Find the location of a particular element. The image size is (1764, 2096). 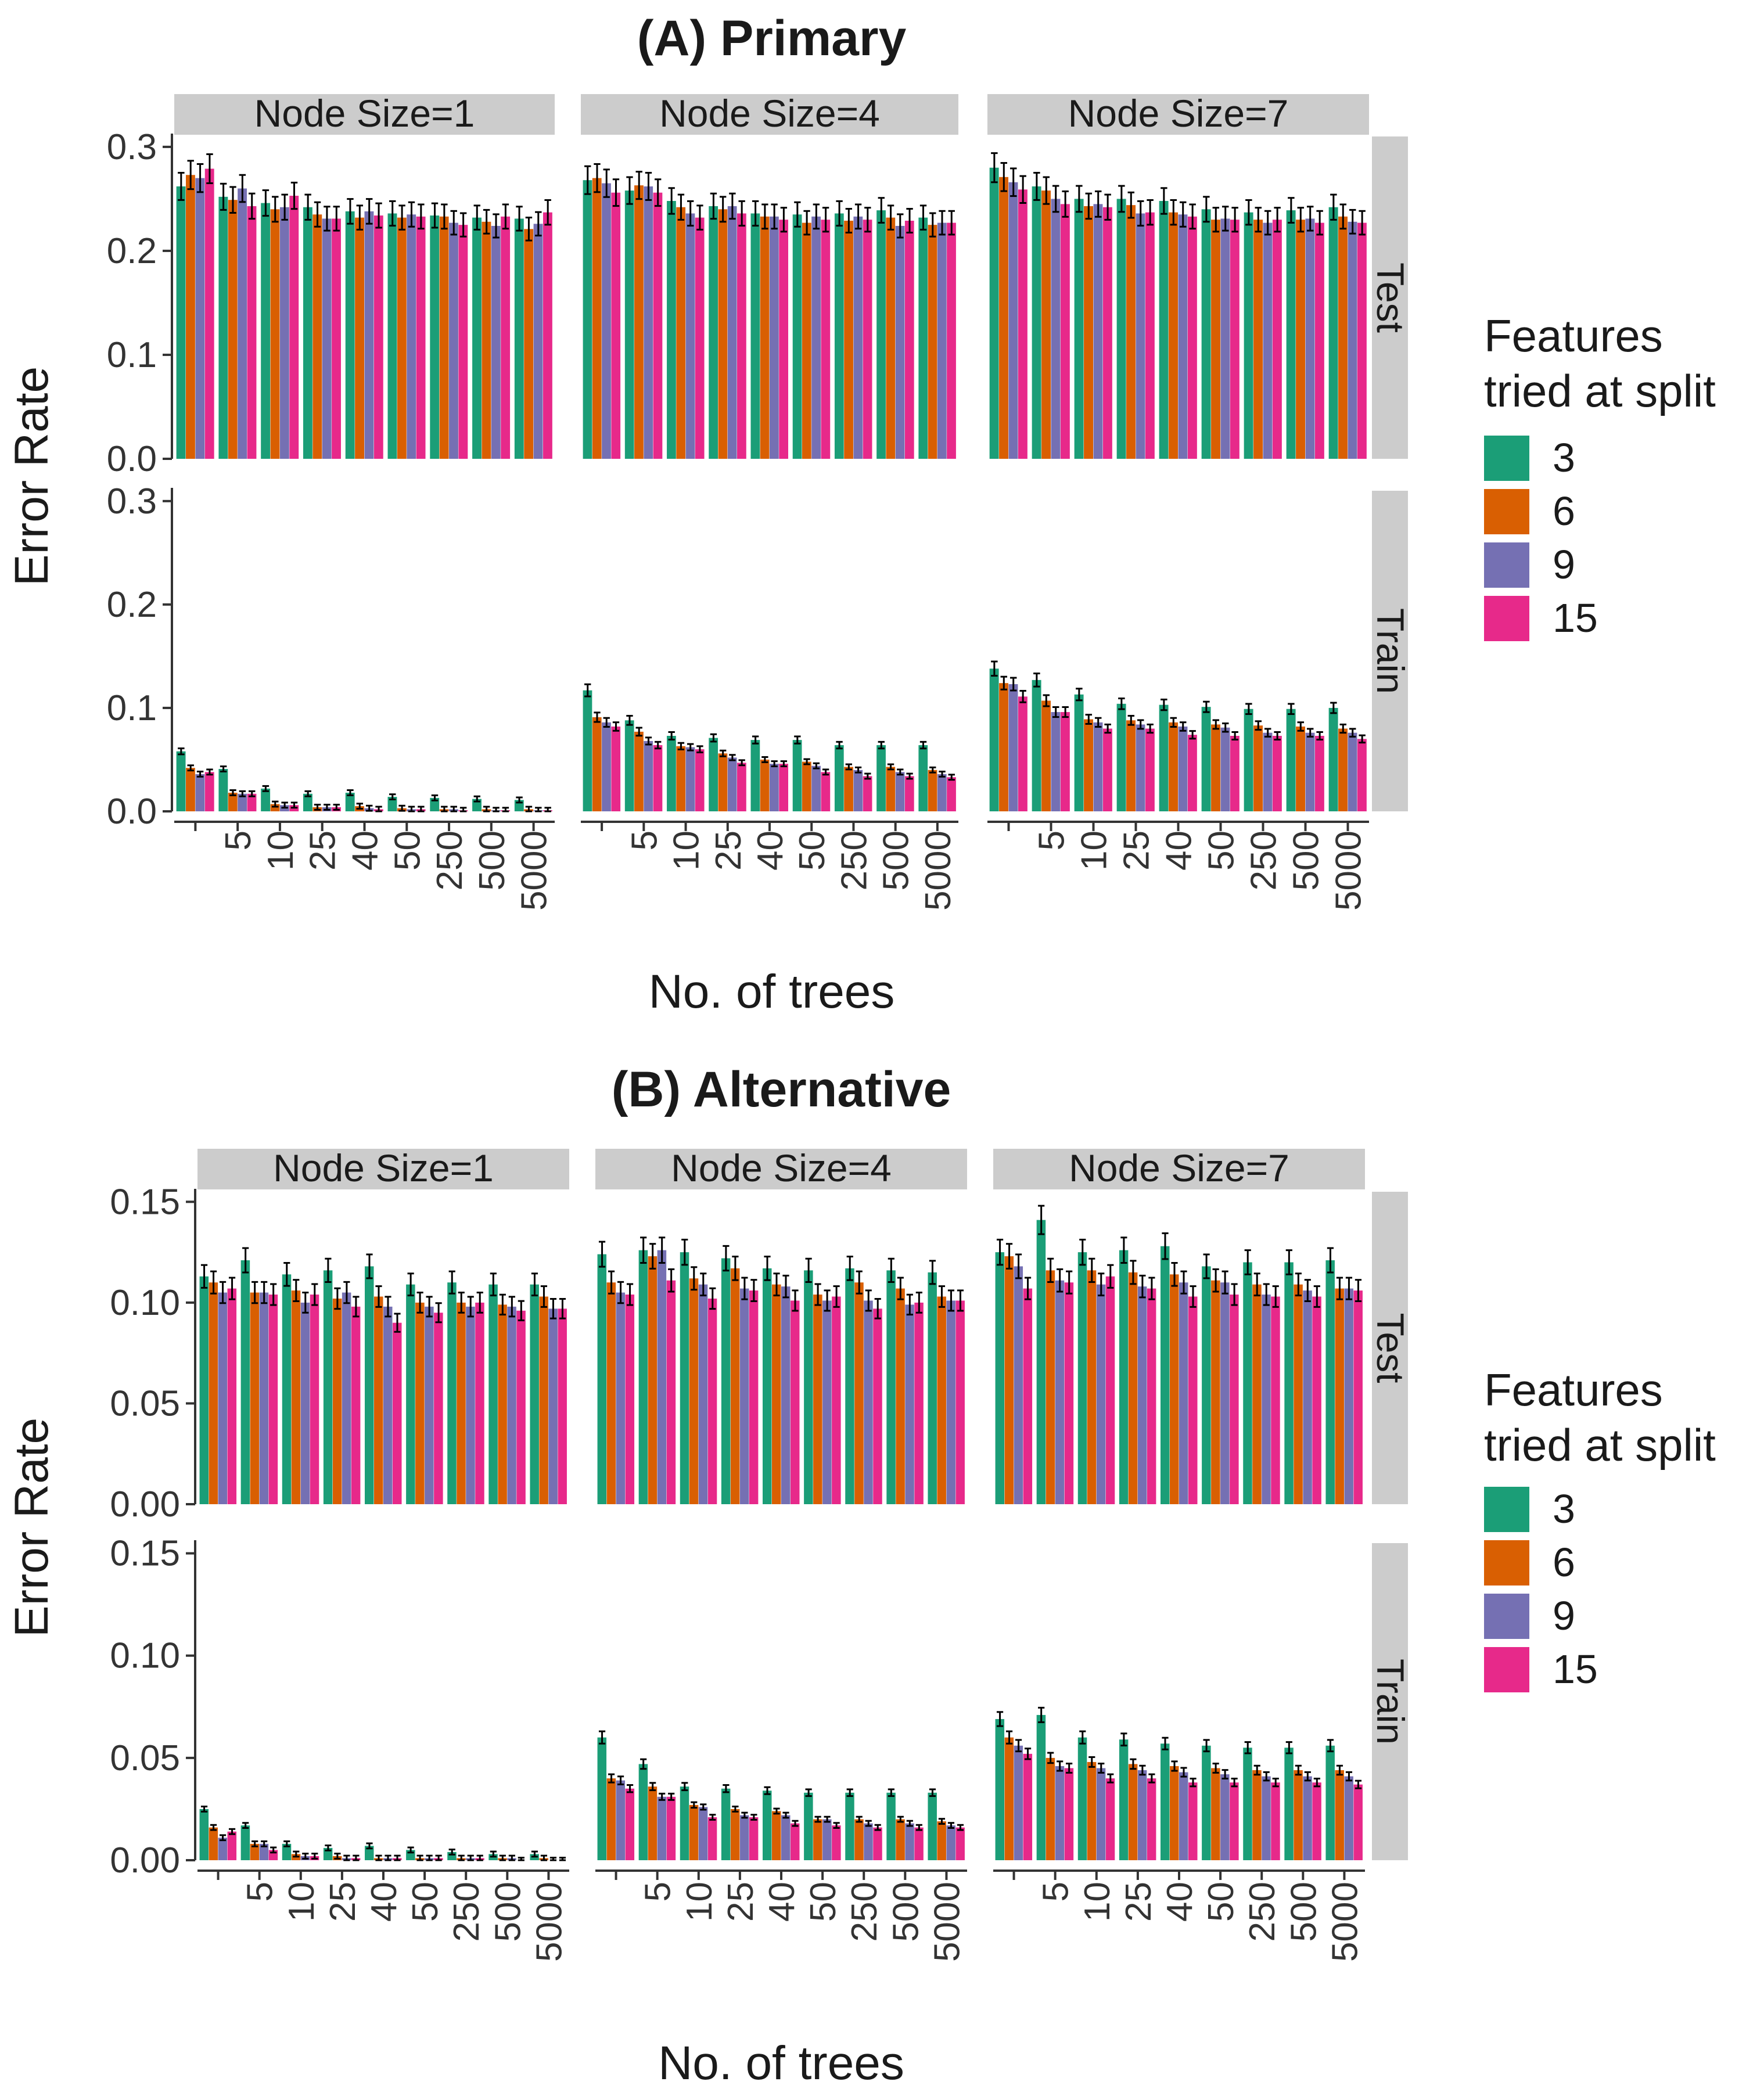

x-tick-label: 25 is located at coordinates (741, 1902).